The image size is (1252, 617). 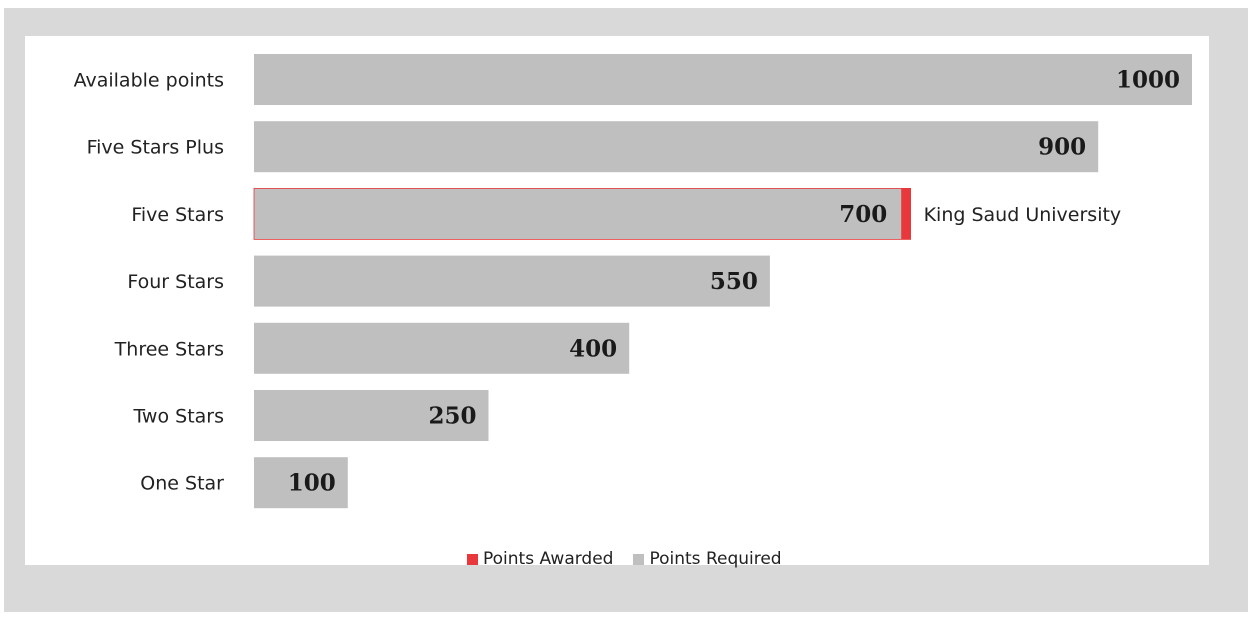 I want to click on value-label-three-stars: 400, so click(x=593, y=348).